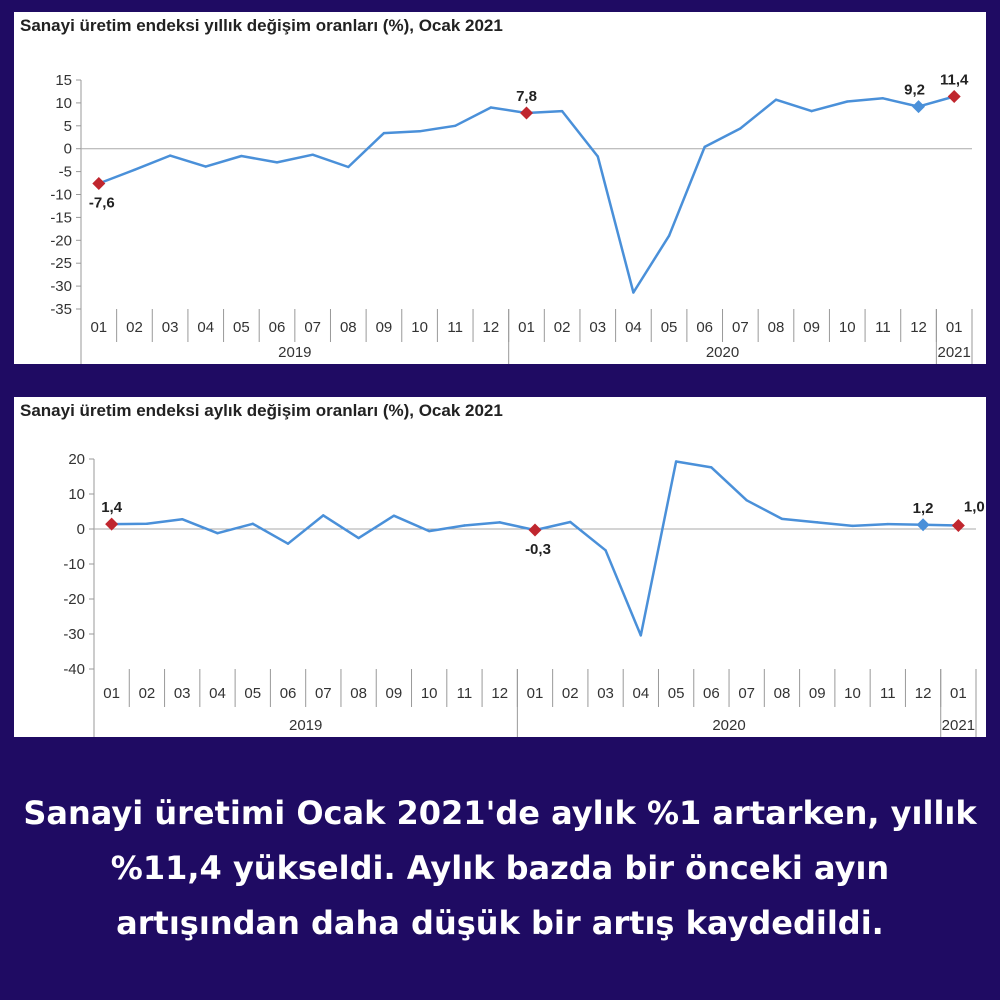  What do you see at coordinates (974, 507) in the screenshot?
I see `monthly-data-label: 1,0` at bounding box center [974, 507].